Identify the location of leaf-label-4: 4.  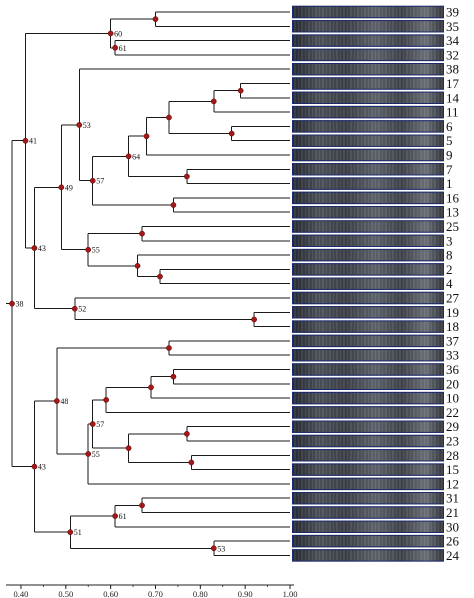
(449, 283).